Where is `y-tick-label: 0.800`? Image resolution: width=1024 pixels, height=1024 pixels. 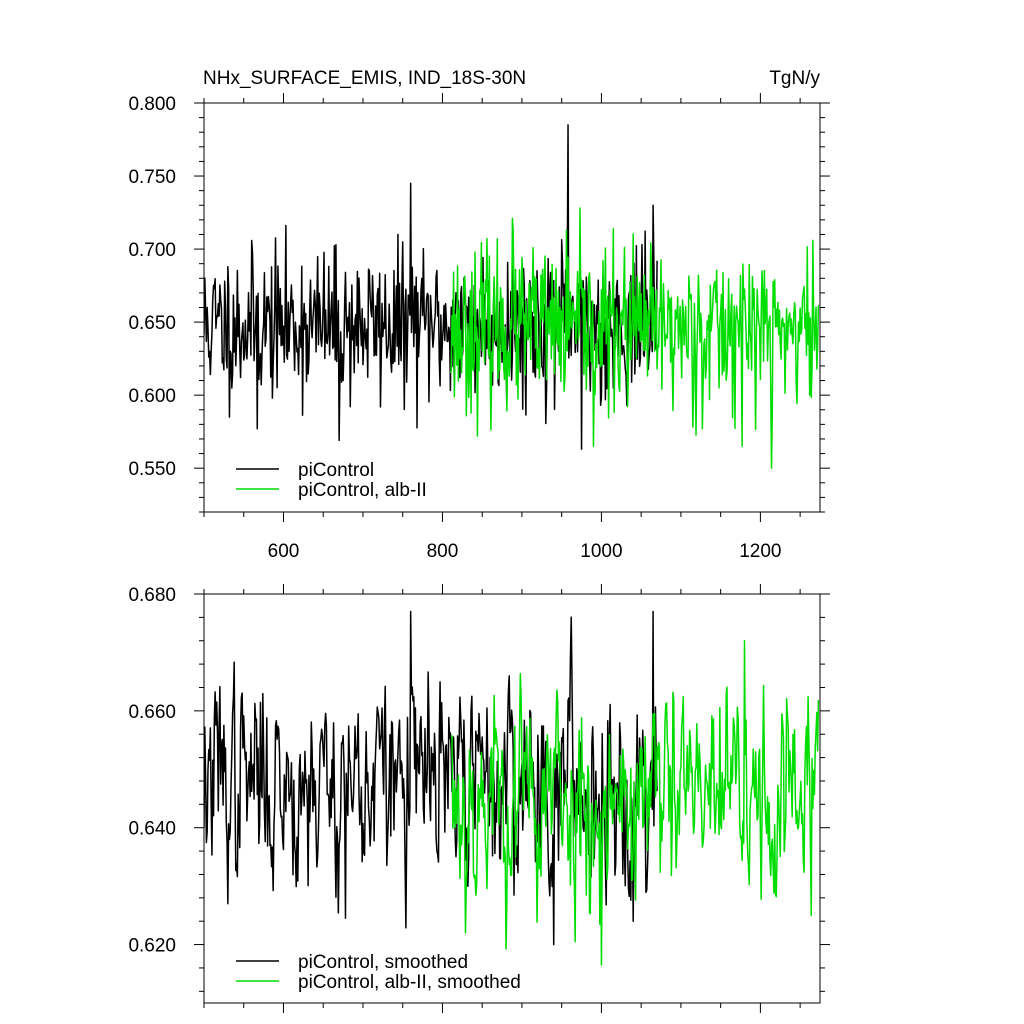
y-tick-label: 0.800 is located at coordinates (152, 104).